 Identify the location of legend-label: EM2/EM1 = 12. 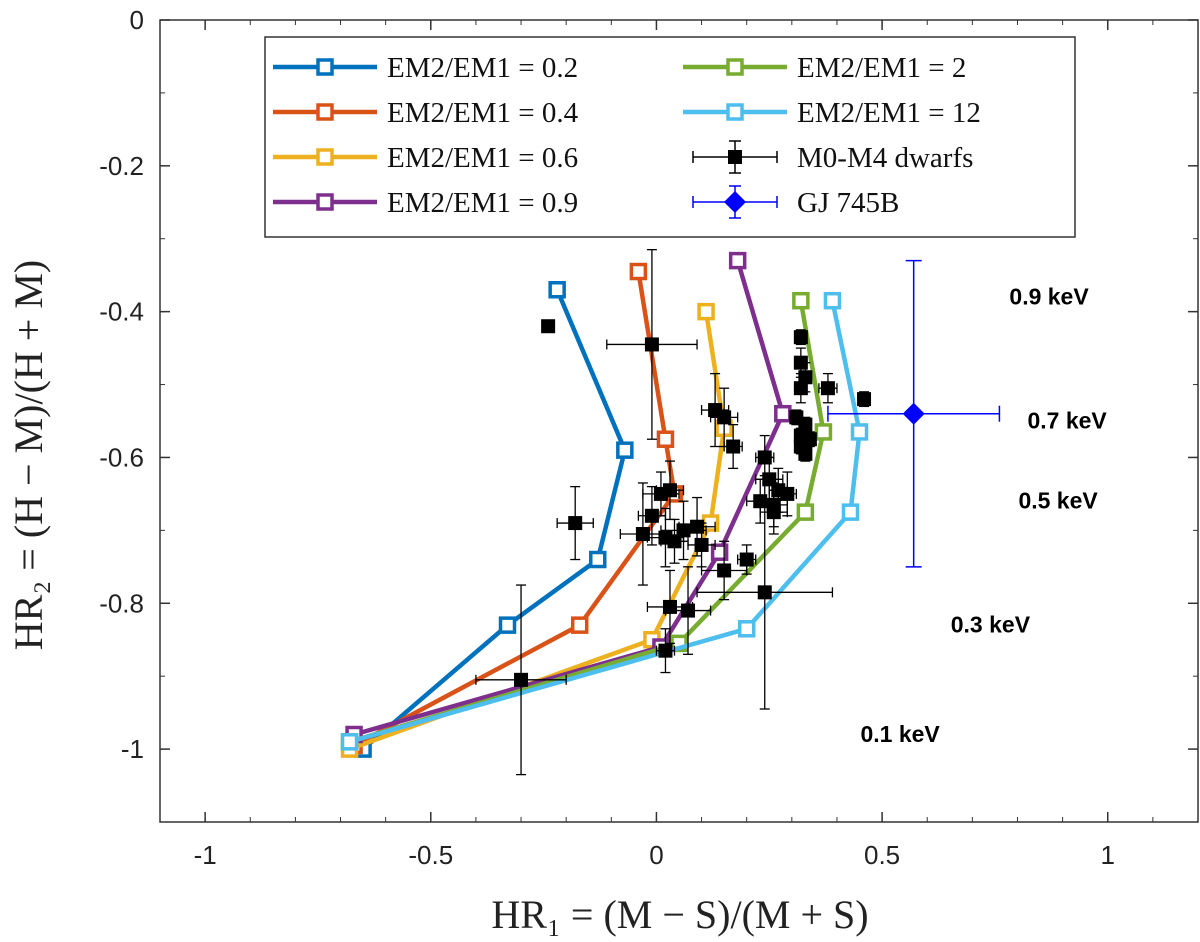
(889, 113).